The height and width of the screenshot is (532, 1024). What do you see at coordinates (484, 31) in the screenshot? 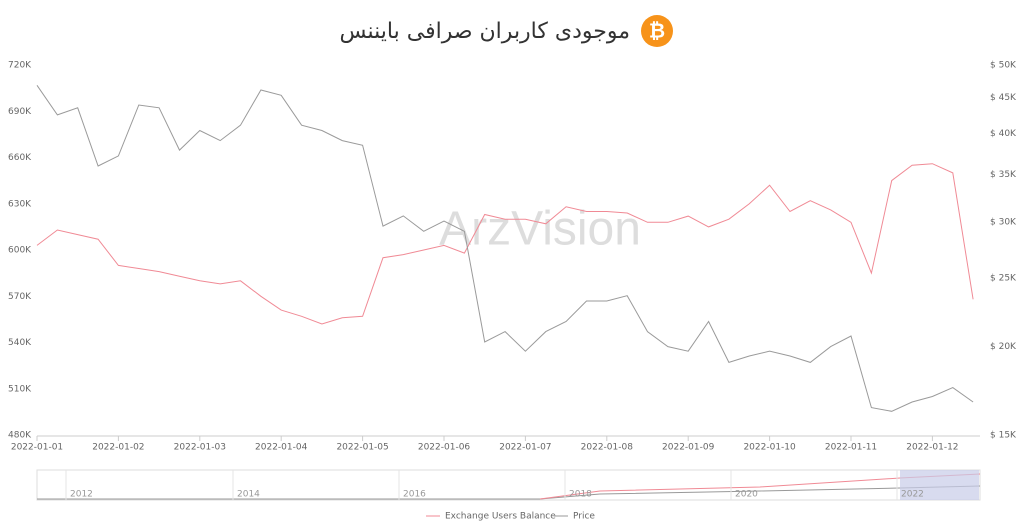
I see `chart-title: موجودی کاربران صرافی بایننس` at bounding box center [484, 31].